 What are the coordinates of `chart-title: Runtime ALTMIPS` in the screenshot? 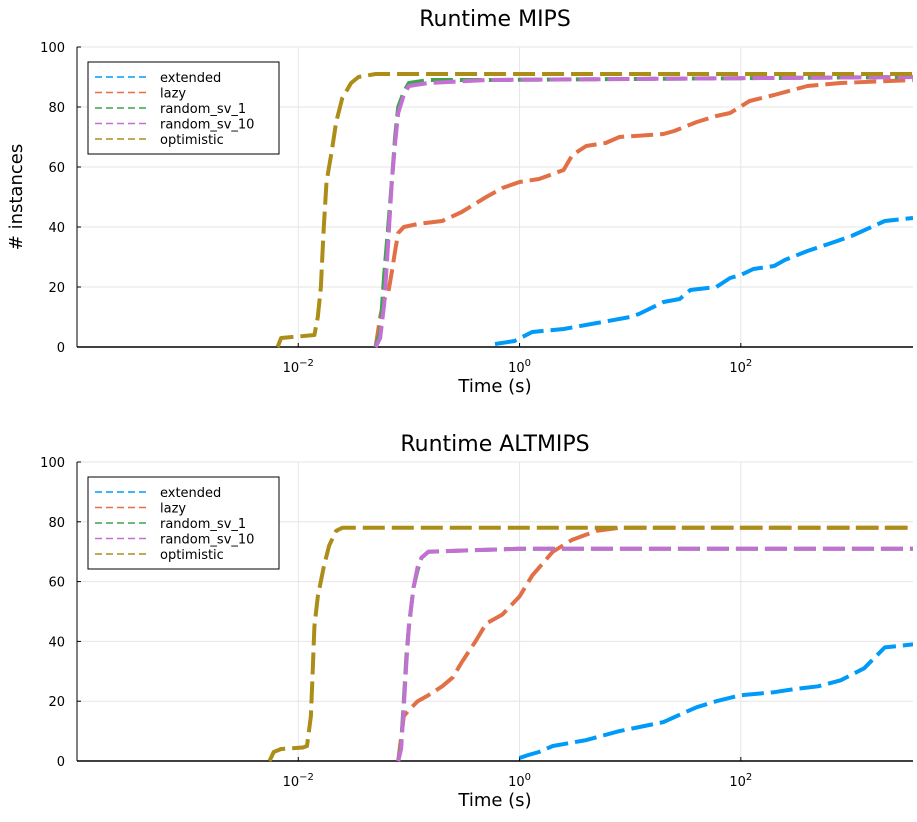 It's located at (494, 444).